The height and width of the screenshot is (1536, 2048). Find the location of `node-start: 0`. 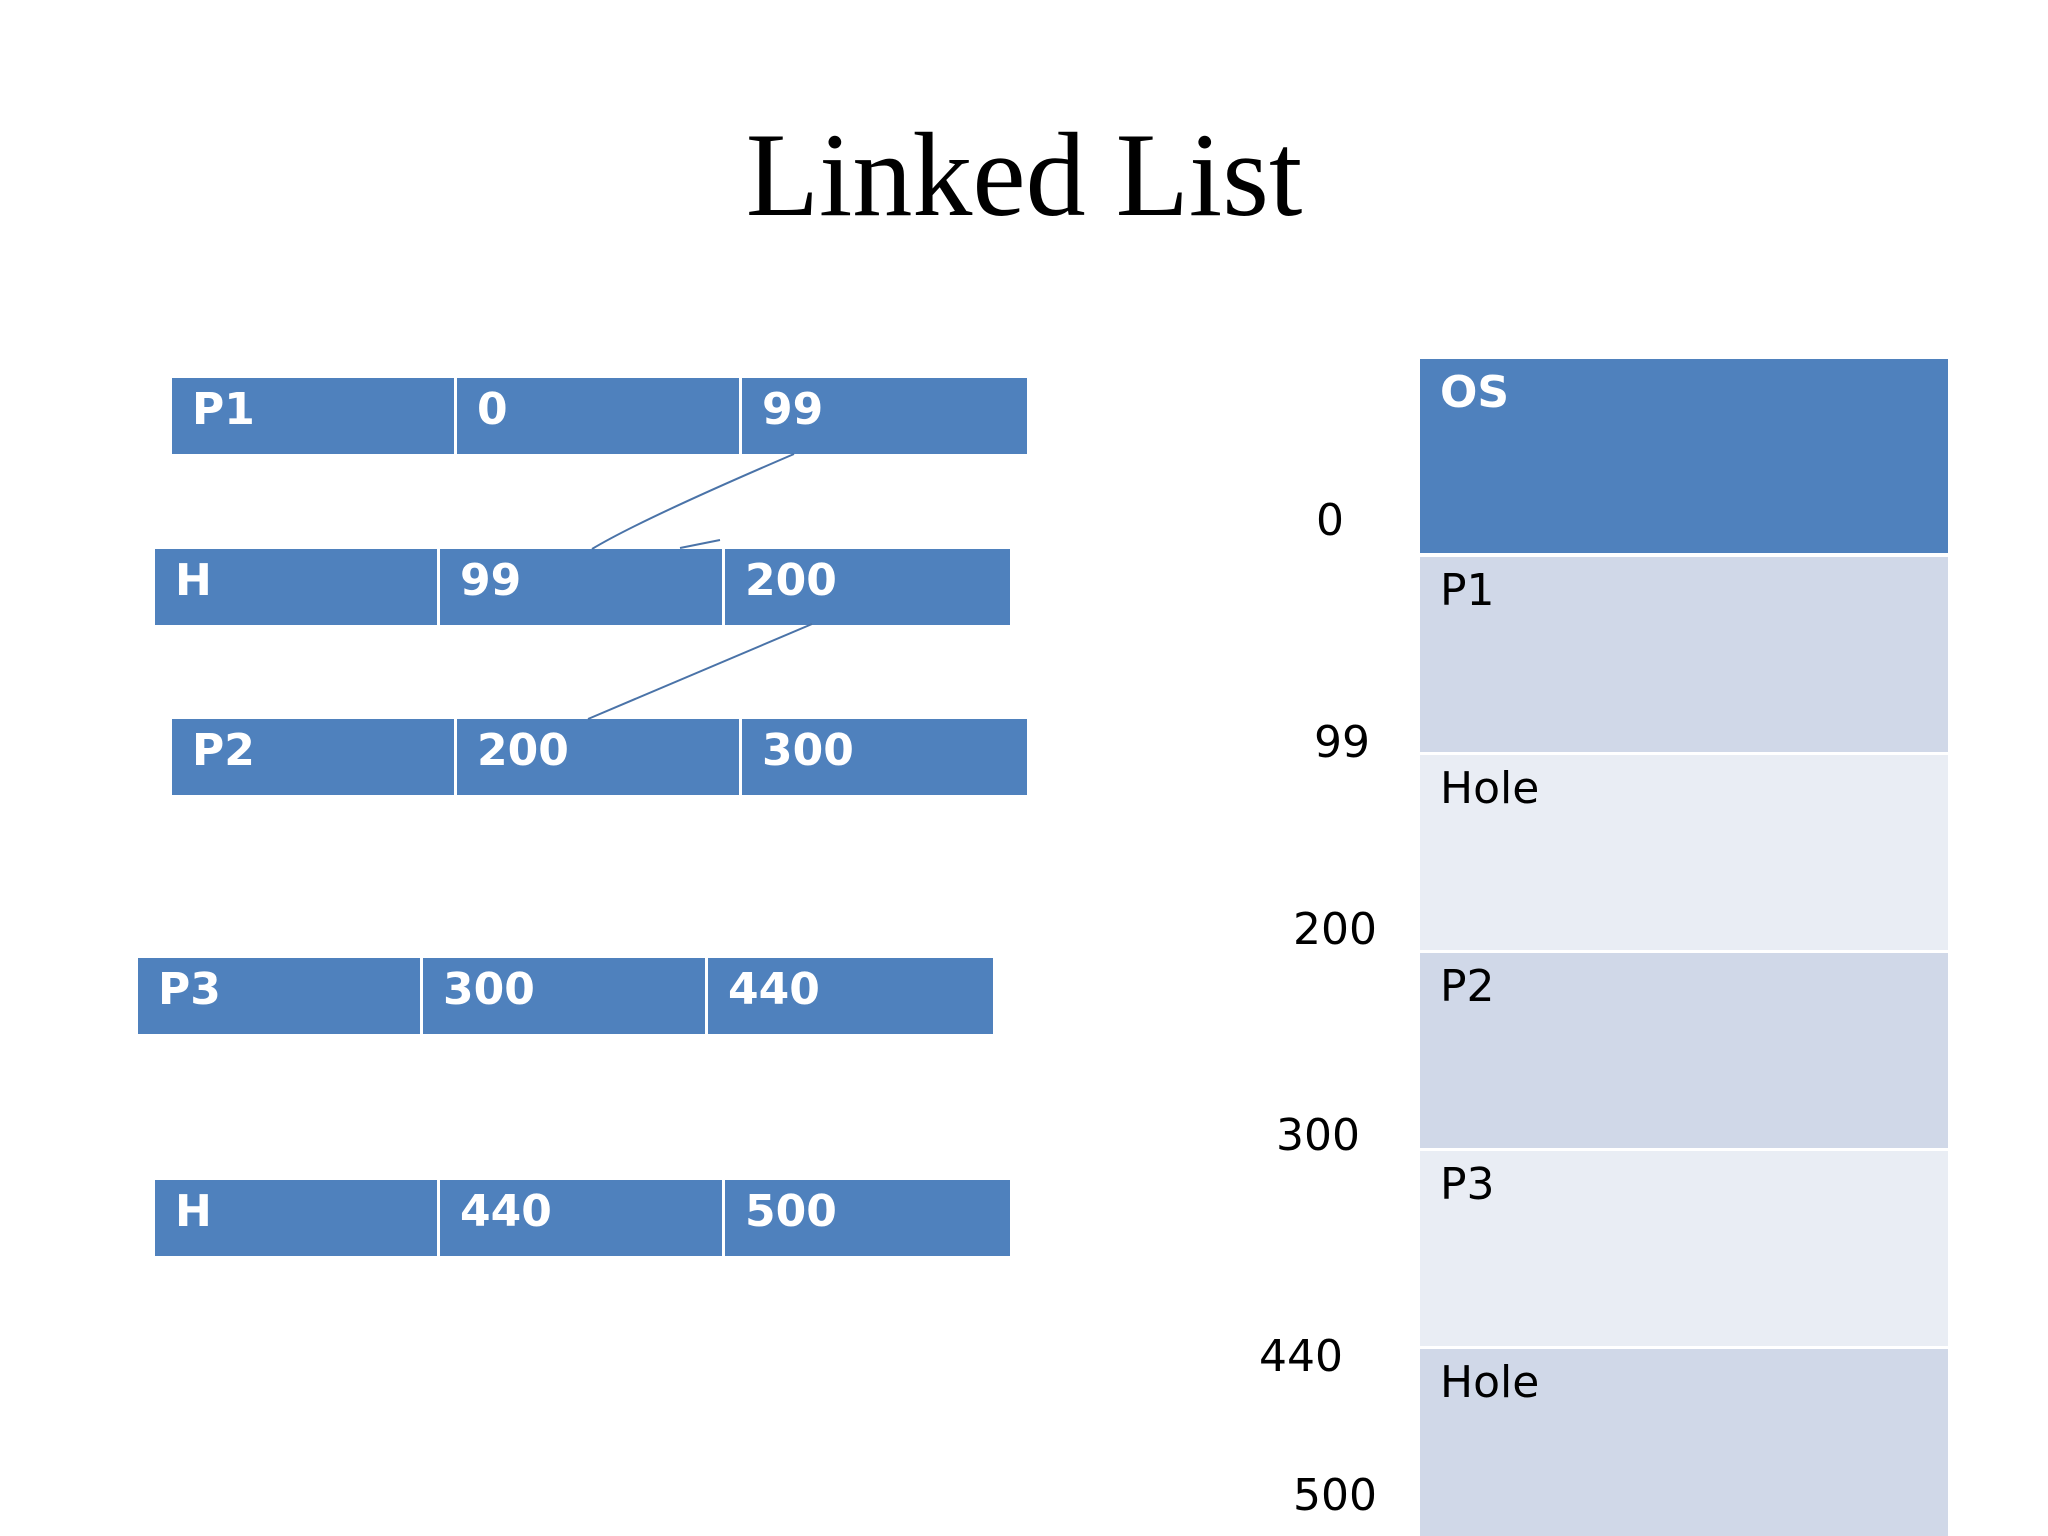

node-start: 0 is located at coordinates (599, 416).